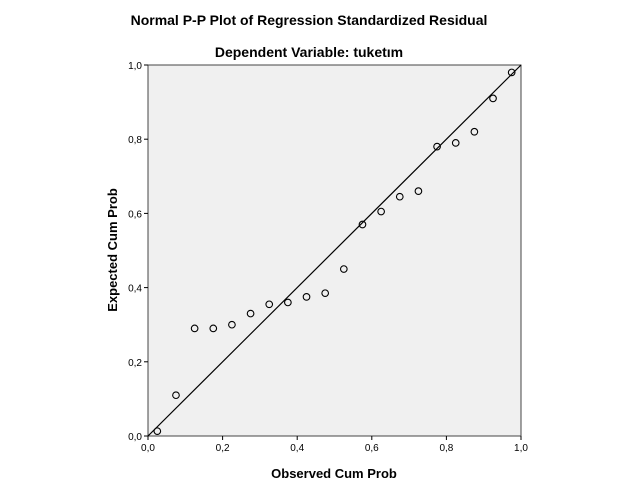  I want to click on y-tick-label: 0,0, so click(135, 437).